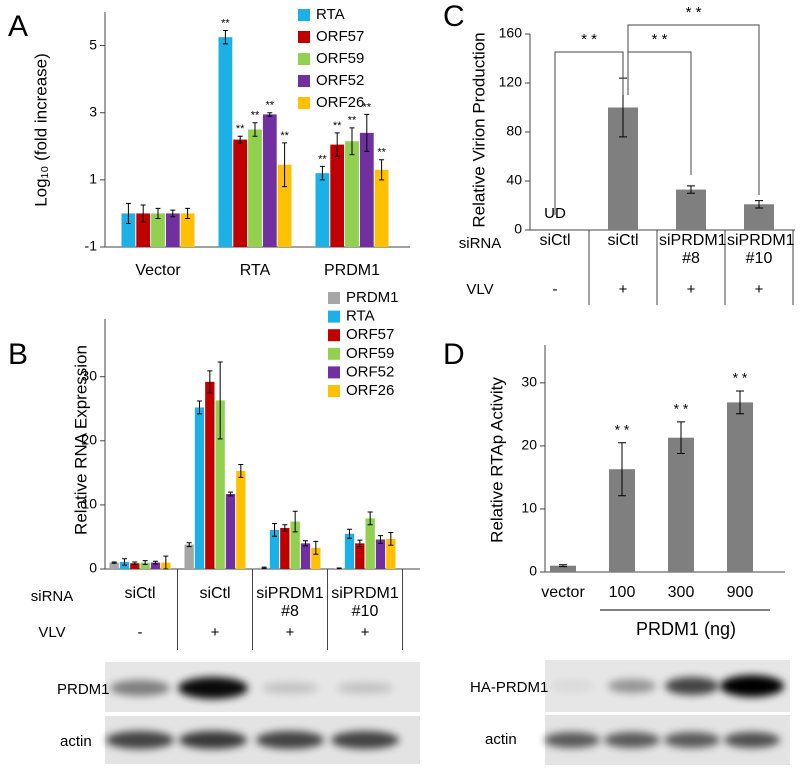  Describe the element at coordinates (563, 592) in the screenshot. I see `x-tick-label: vector` at that location.